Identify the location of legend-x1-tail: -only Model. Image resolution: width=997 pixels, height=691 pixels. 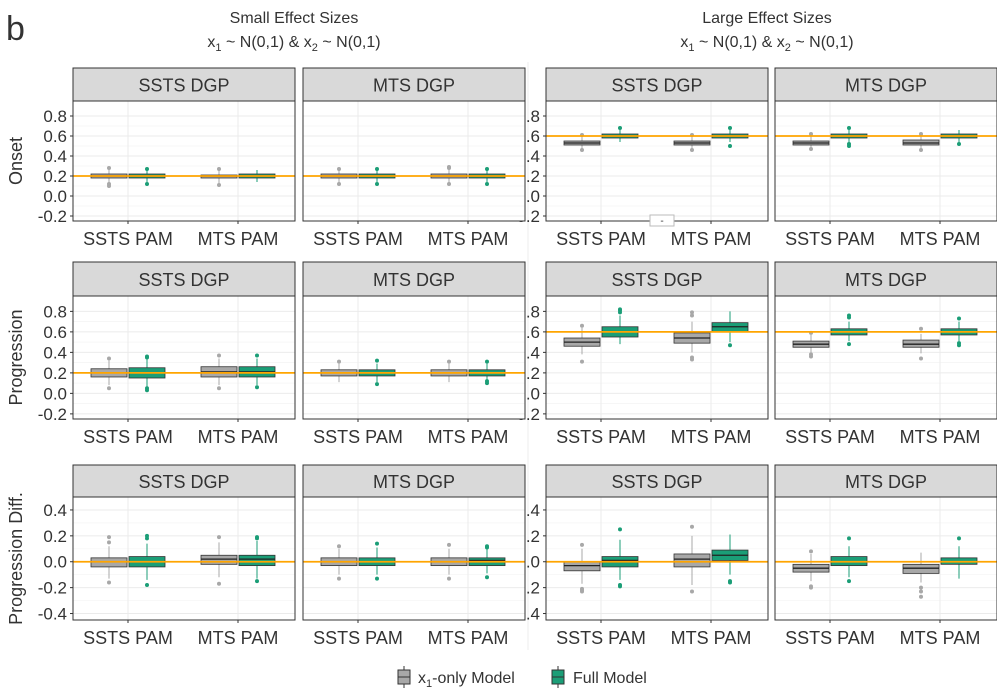
(473, 678).